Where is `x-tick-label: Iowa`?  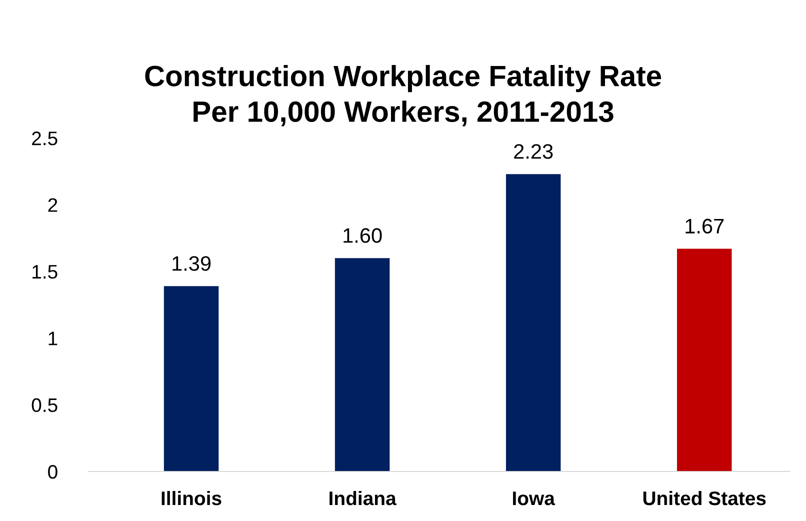 x-tick-label: Iowa is located at coordinates (534, 499).